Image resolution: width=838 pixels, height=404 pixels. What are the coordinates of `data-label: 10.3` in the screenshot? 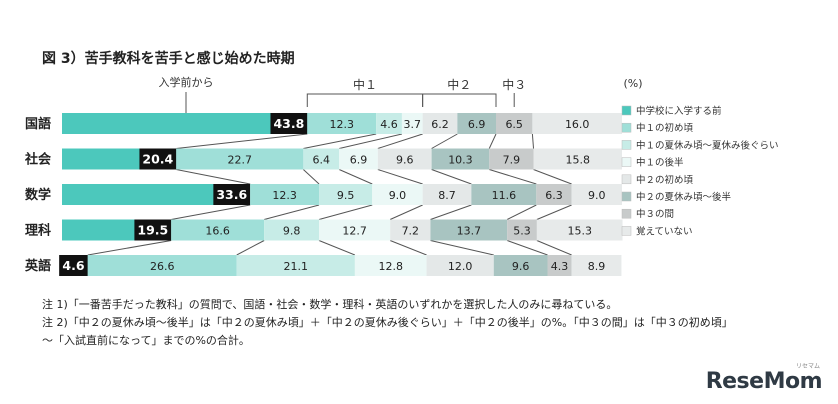 It's located at (460, 160).